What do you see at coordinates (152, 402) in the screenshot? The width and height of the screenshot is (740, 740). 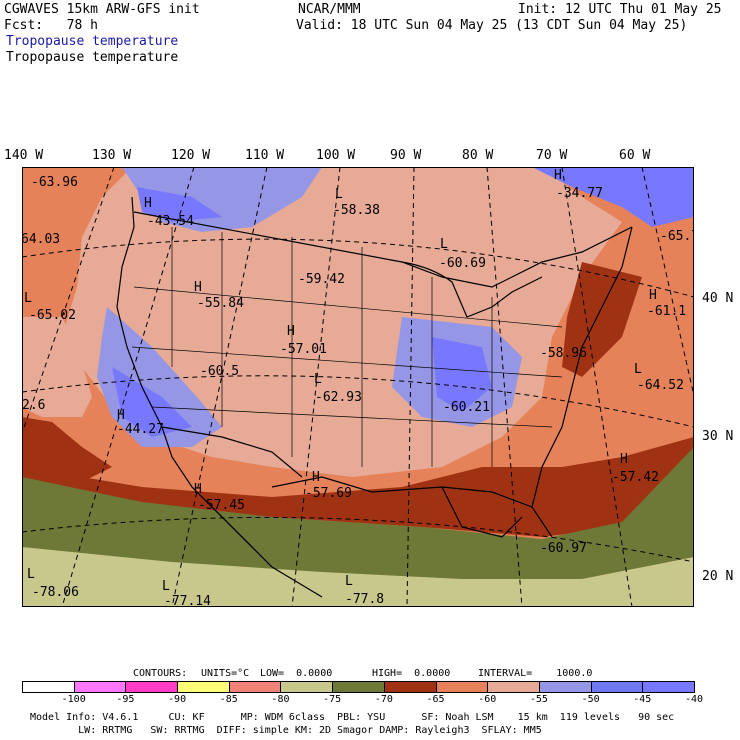 I see `shade-blue-west-core` at bounding box center [152, 402].